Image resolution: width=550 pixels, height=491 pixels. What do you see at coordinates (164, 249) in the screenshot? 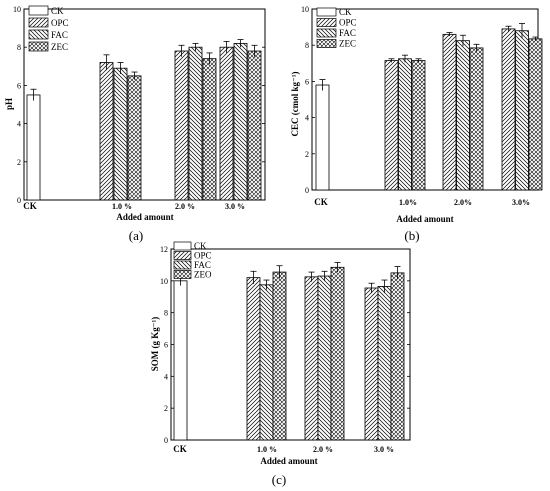
I see `y-tick-label: 12` at bounding box center [164, 249].